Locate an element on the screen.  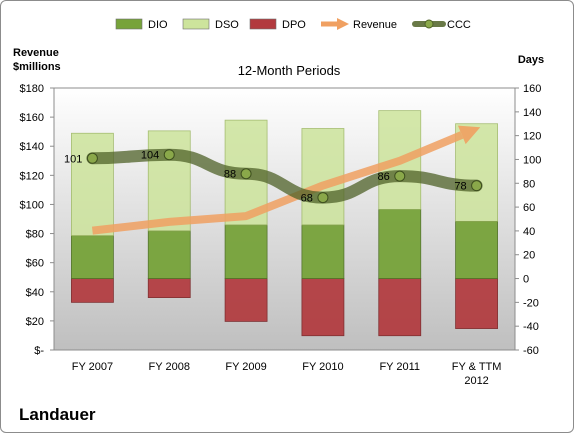
ccc-data-label: 86 is located at coordinates (384, 177).